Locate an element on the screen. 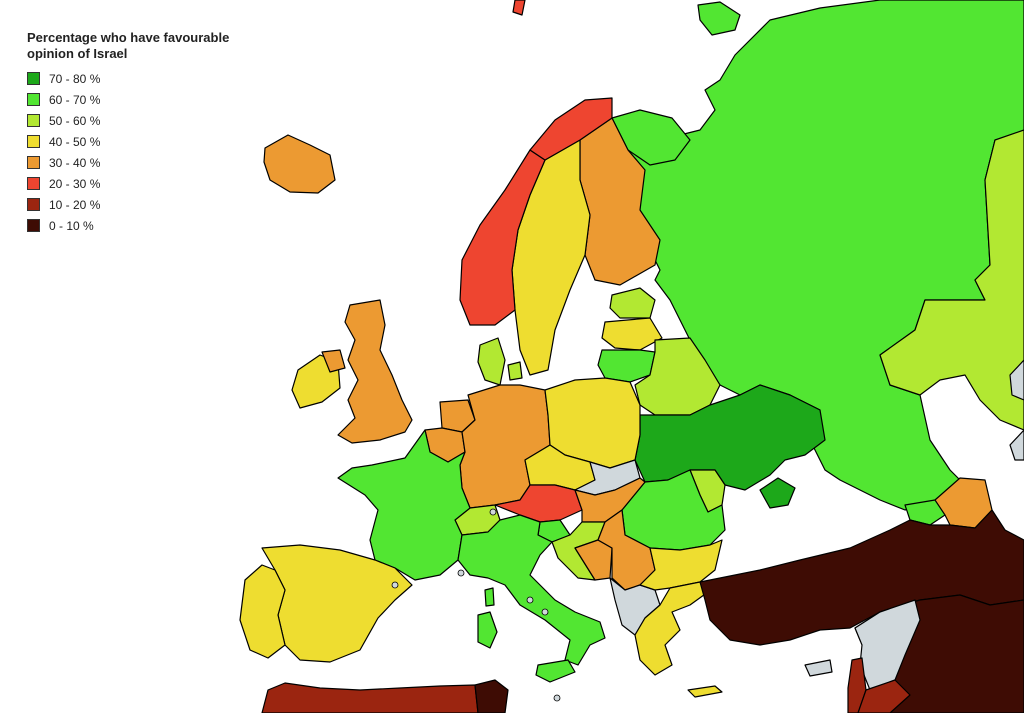  region-denmark-island is located at coordinates (515, 371).